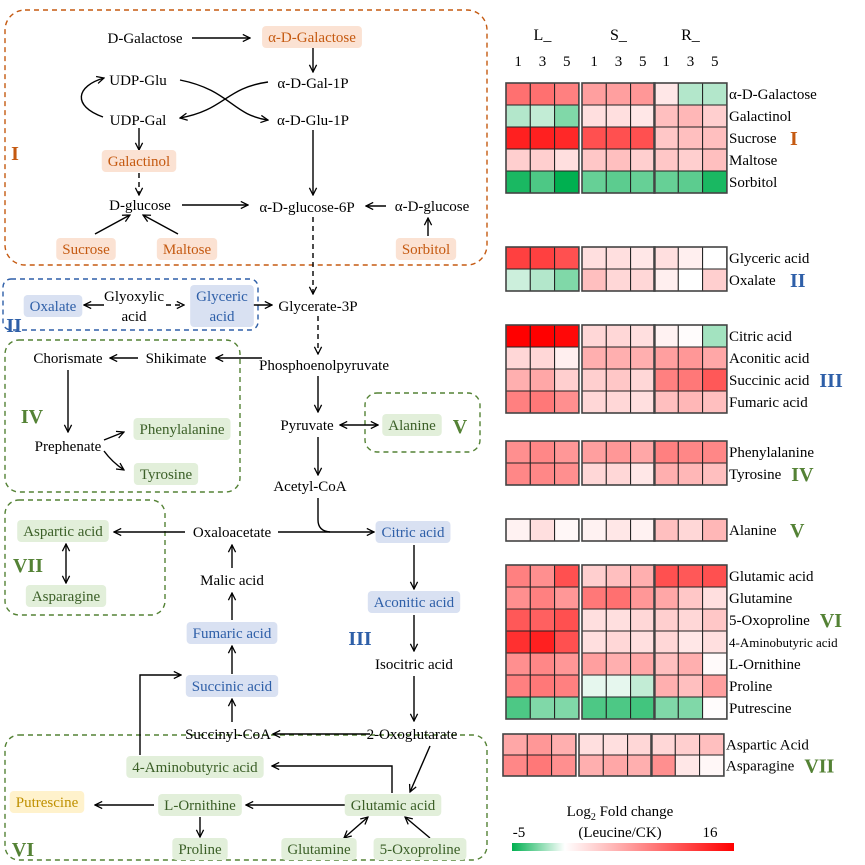  I want to click on node-label: Chorismate, so click(67, 359).